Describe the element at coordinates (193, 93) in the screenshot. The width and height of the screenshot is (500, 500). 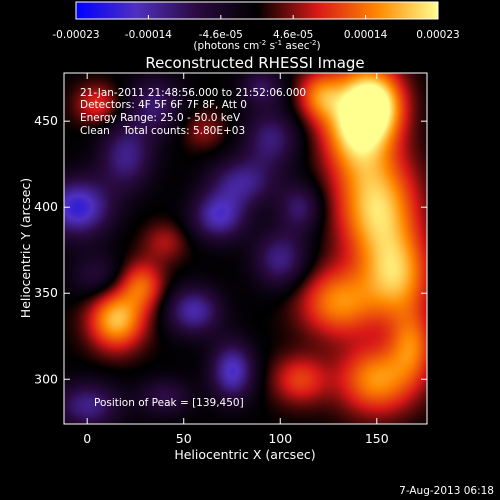
I see `annotation-time: 21-Jan-2011 21:48:56.000 to 21:52:06.000` at that location.